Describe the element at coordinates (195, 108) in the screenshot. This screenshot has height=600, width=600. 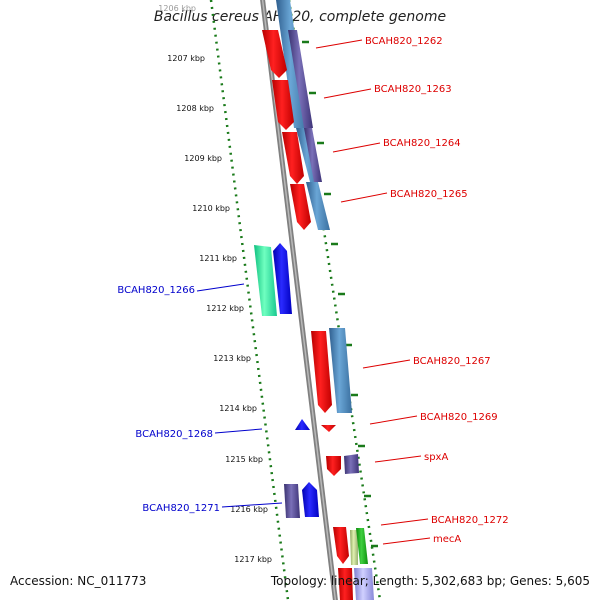
I see `ruler-label: 1208 kbp` at that location.